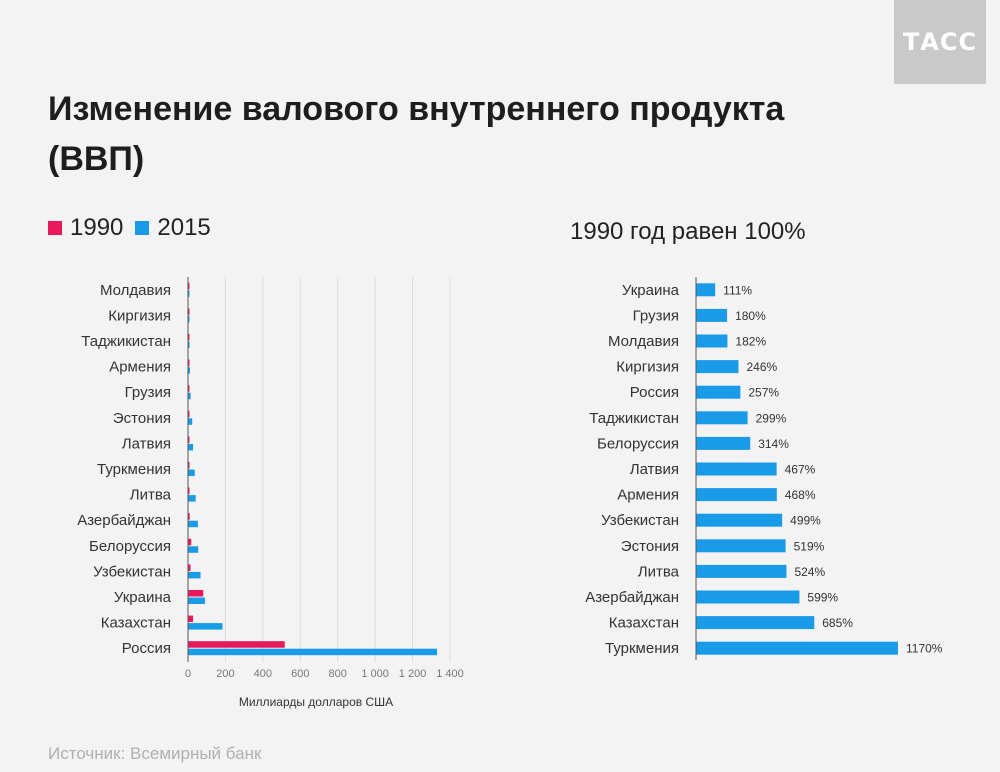 This screenshot has width=1000, height=772. I want to click on legend-label-2015: 2015, so click(184, 227).